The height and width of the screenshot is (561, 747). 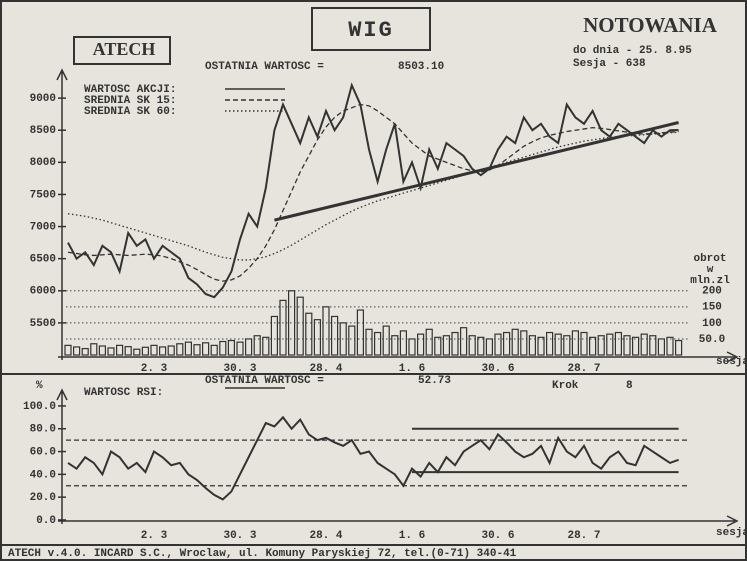 What do you see at coordinates (373, 458) in the screenshot?
I see `series-line` at bounding box center [373, 458].